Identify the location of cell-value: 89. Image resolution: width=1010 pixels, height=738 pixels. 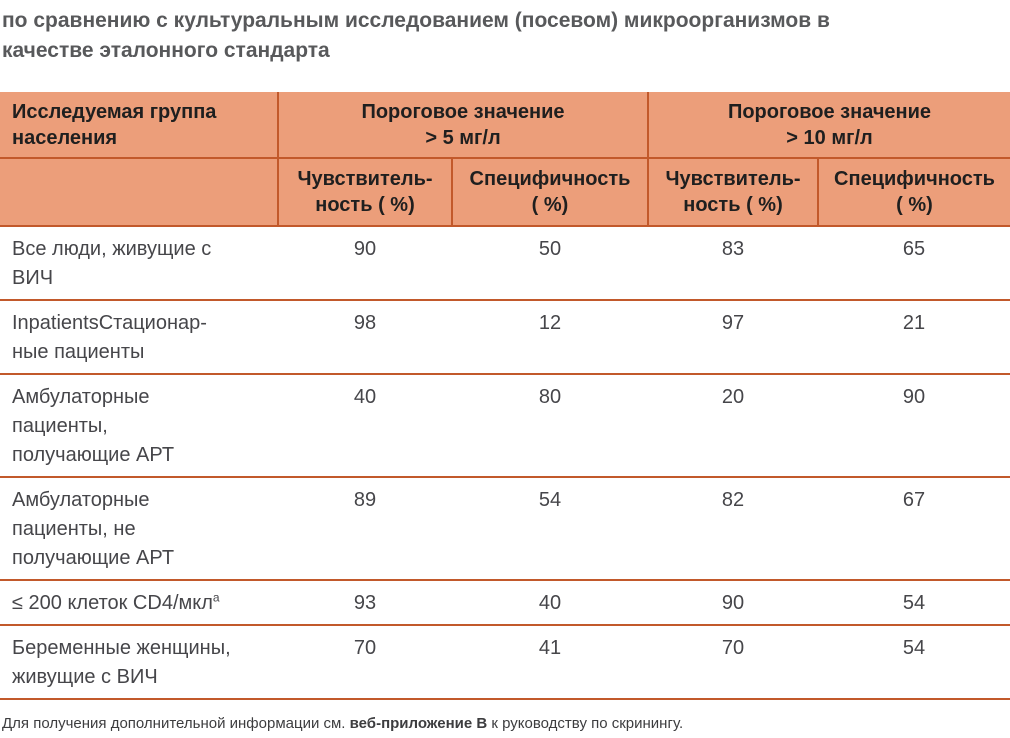
(365, 529).